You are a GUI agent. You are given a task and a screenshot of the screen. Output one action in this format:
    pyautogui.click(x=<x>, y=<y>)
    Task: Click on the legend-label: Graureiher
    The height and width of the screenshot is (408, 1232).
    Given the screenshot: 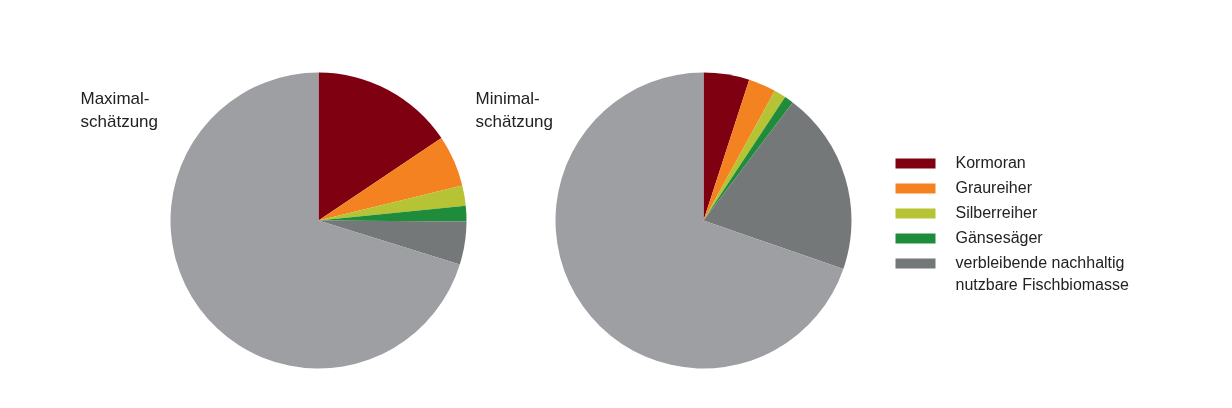 What is the action you would take?
    pyautogui.click(x=994, y=187)
    